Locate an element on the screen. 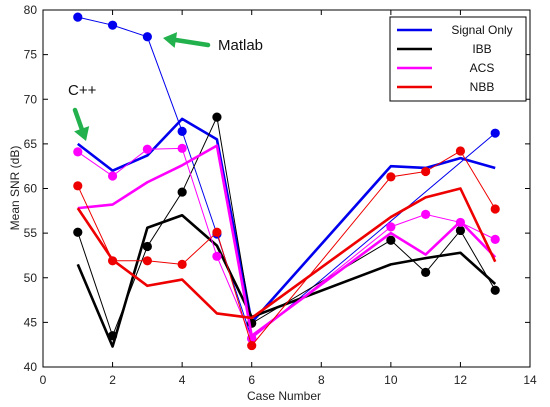 The width and height of the screenshot is (550, 407). y-tick-label: 50 is located at coordinates (31, 278).